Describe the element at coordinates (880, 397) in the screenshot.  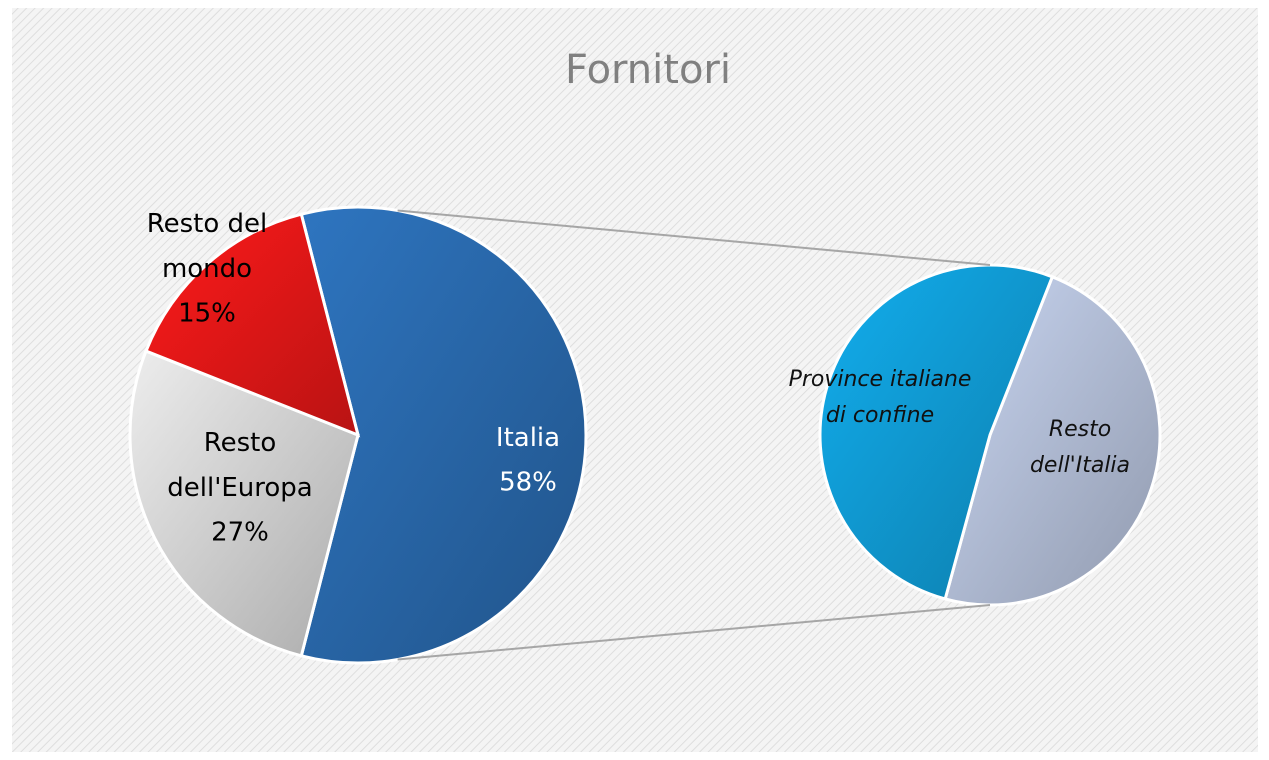
I see `secondary-category-label: Province italiane di confine` at that location.